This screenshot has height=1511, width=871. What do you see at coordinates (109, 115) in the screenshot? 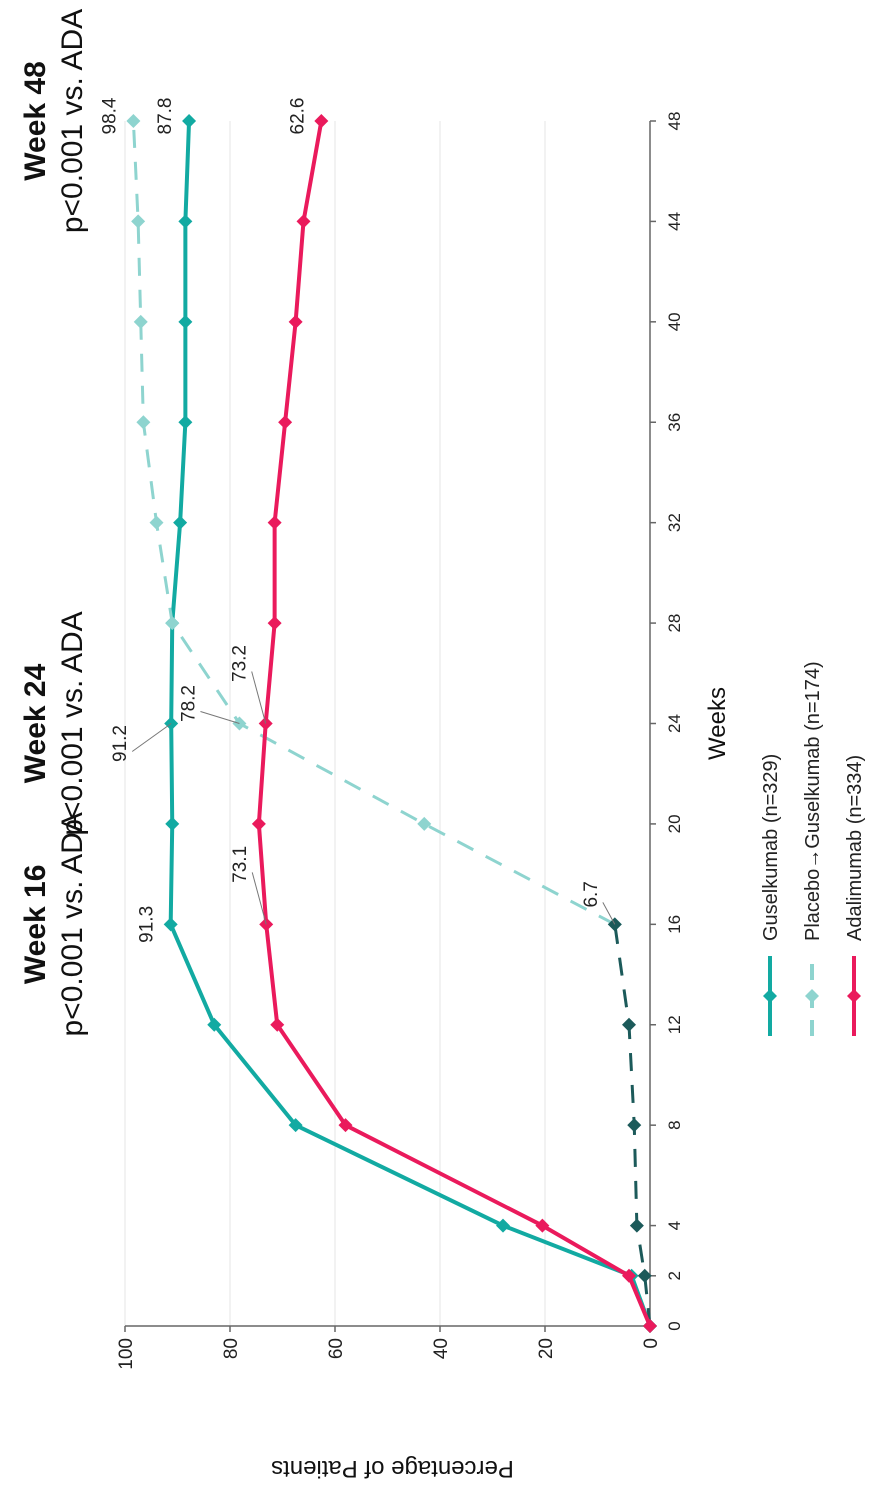
I see `data-label: 98.4` at bounding box center [109, 115].